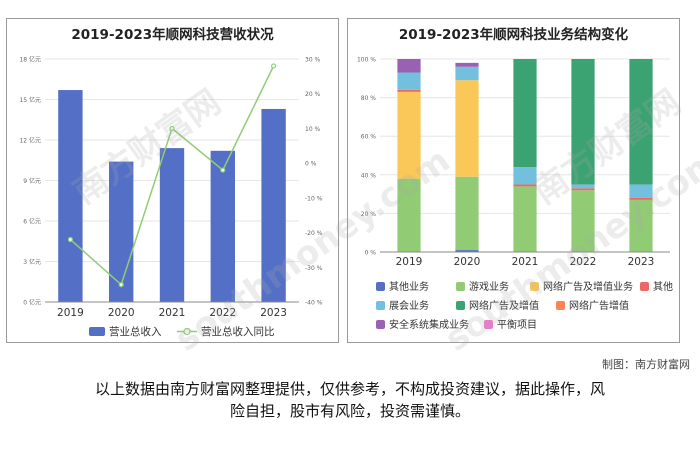 The width and height of the screenshot is (700, 467). I want to click on y-left-tick-label: 9 亿元, so click(32, 181).